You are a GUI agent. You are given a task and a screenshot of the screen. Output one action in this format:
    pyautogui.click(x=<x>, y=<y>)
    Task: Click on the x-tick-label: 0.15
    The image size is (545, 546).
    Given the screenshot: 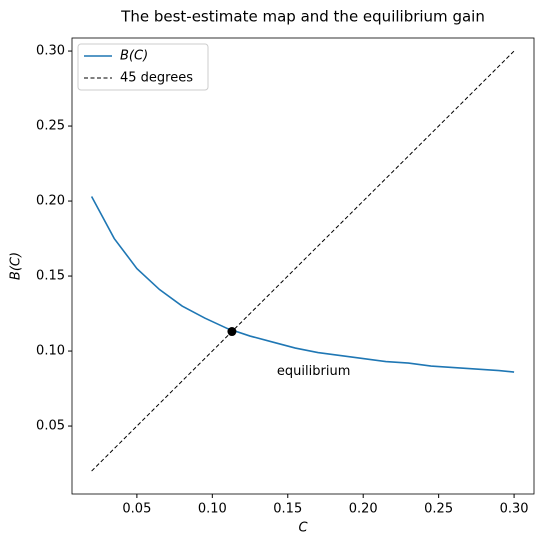 What is the action you would take?
    pyautogui.click(x=287, y=509)
    